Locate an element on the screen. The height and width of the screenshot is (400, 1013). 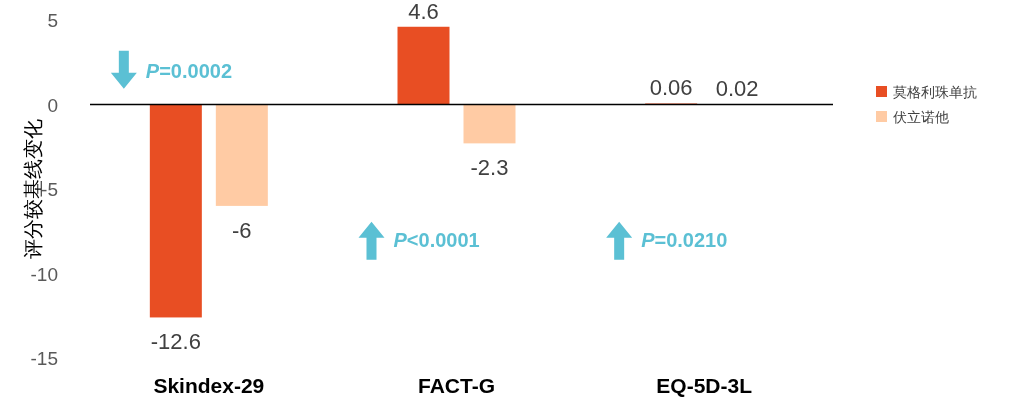
y-tick-label: 0 is located at coordinates (52, 105).